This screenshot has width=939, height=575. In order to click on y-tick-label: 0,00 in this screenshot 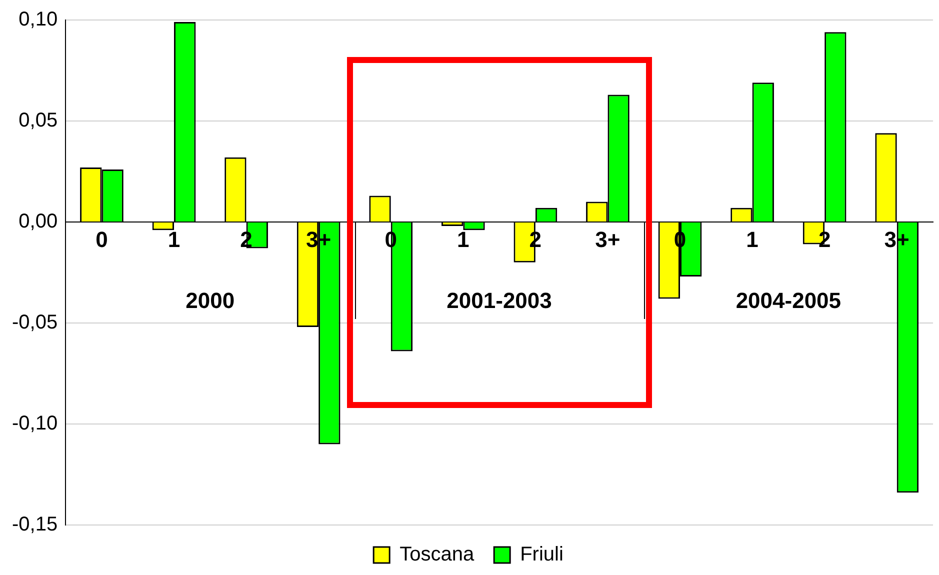, I will do `click(38, 221)`.